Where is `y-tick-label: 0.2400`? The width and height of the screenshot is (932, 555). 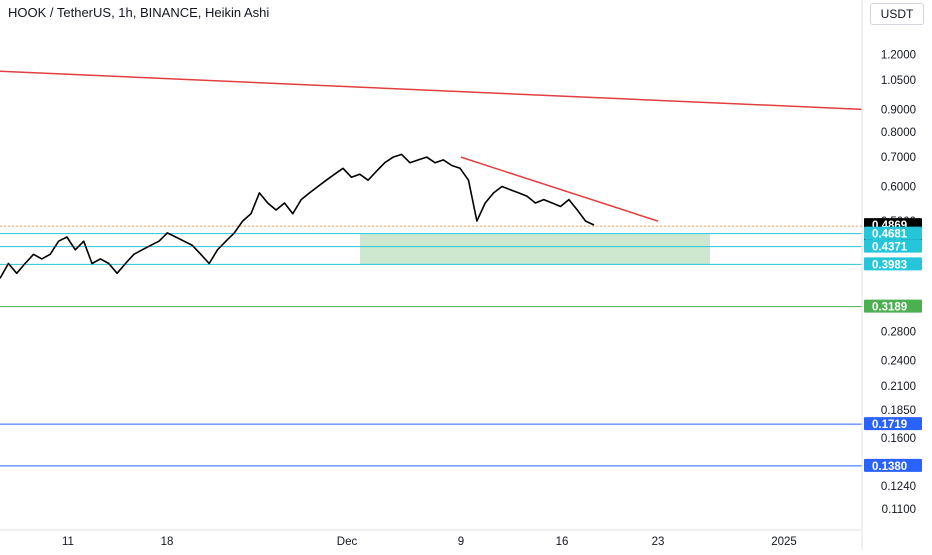 y-tick-label: 0.2400 is located at coordinates (898, 362).